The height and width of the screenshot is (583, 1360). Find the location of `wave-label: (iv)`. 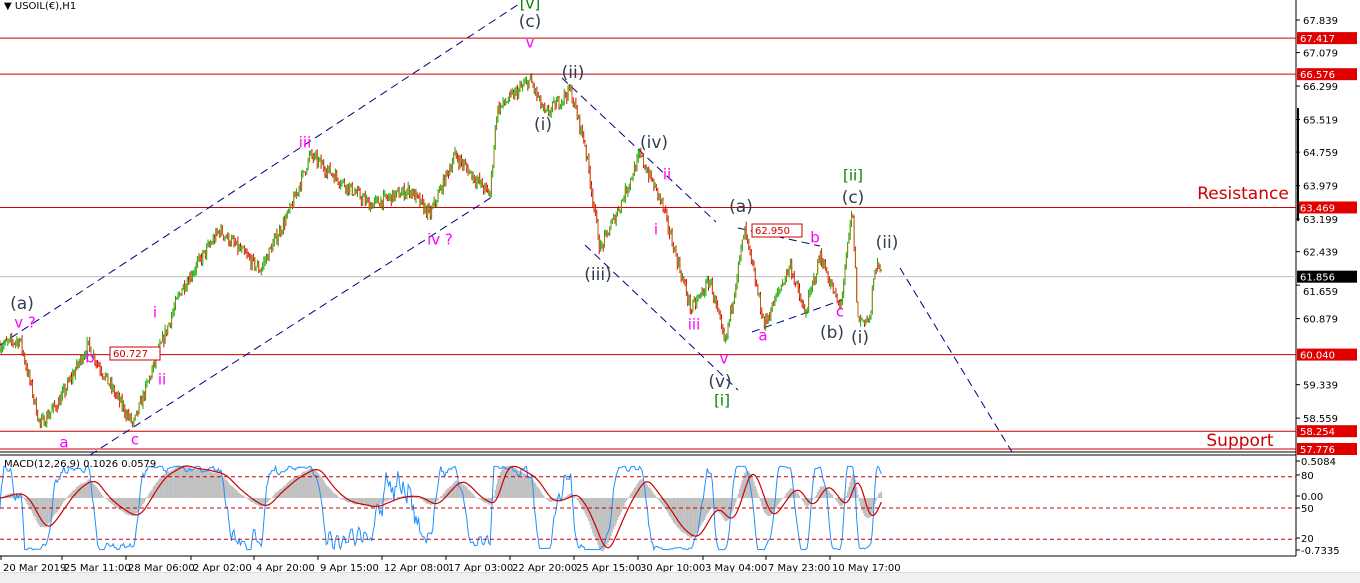

wave-label: (iv) is located at coordinates (654, 143).